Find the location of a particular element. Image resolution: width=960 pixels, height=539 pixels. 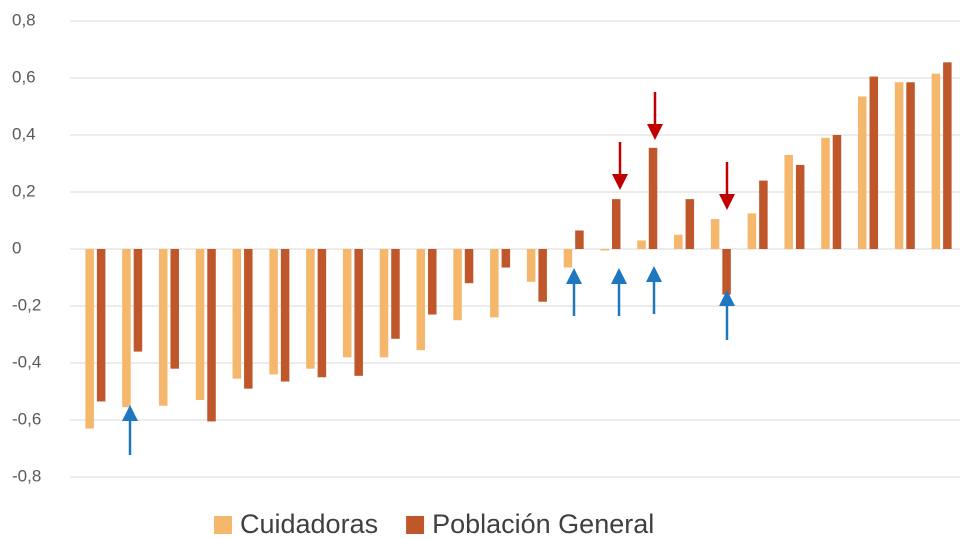

y-tick-label: -0,6 is located at coordinates (26, 418).